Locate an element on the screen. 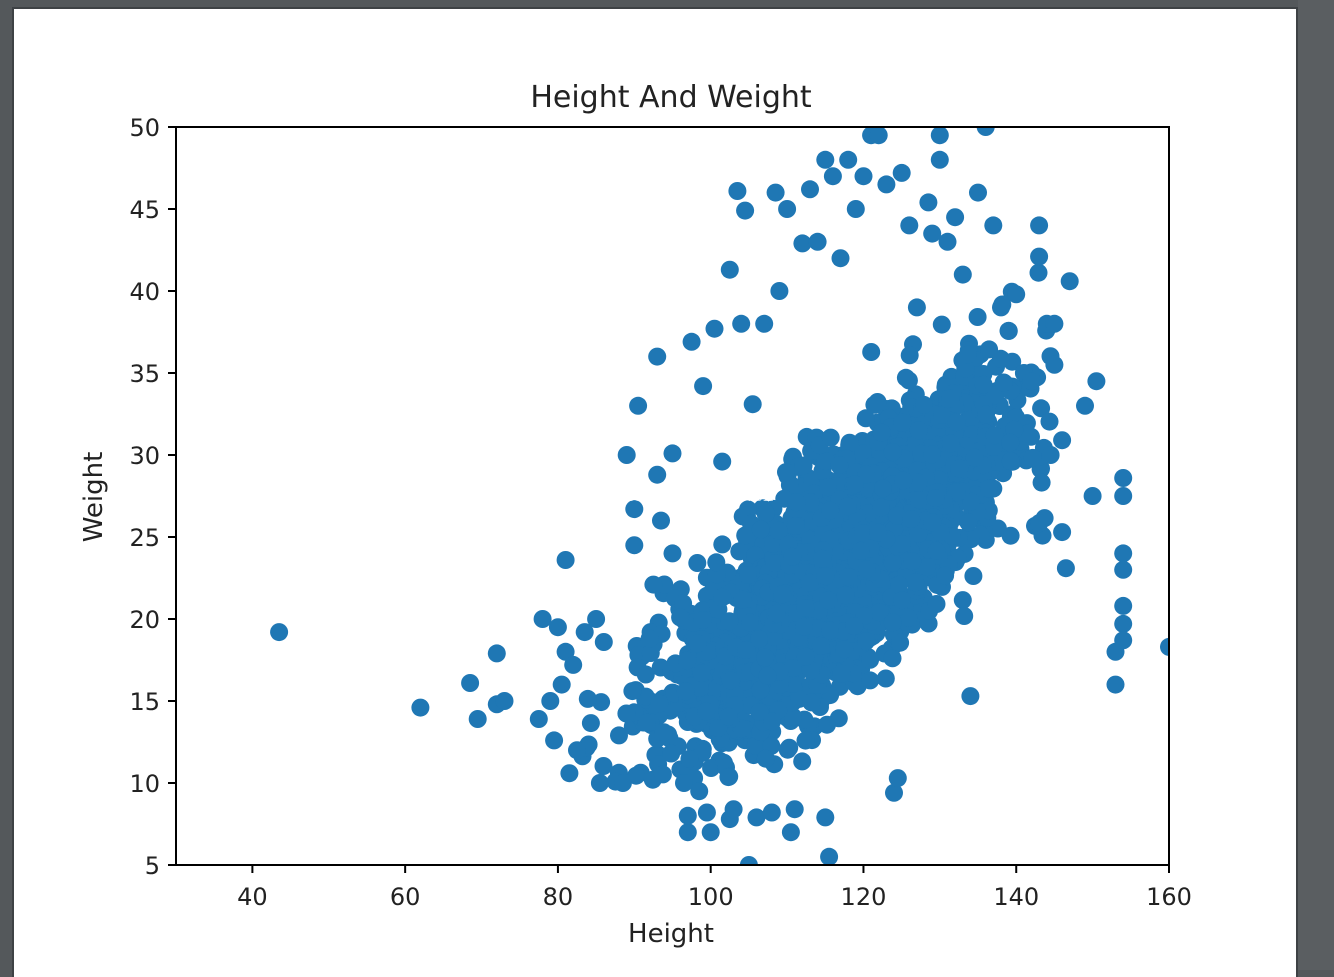  y-tick-label: 45 is located at coordinates (144, 210).